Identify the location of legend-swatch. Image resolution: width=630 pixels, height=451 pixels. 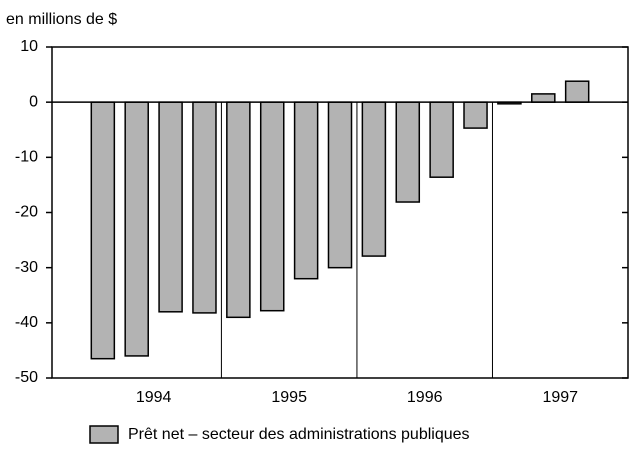
(104, 434).